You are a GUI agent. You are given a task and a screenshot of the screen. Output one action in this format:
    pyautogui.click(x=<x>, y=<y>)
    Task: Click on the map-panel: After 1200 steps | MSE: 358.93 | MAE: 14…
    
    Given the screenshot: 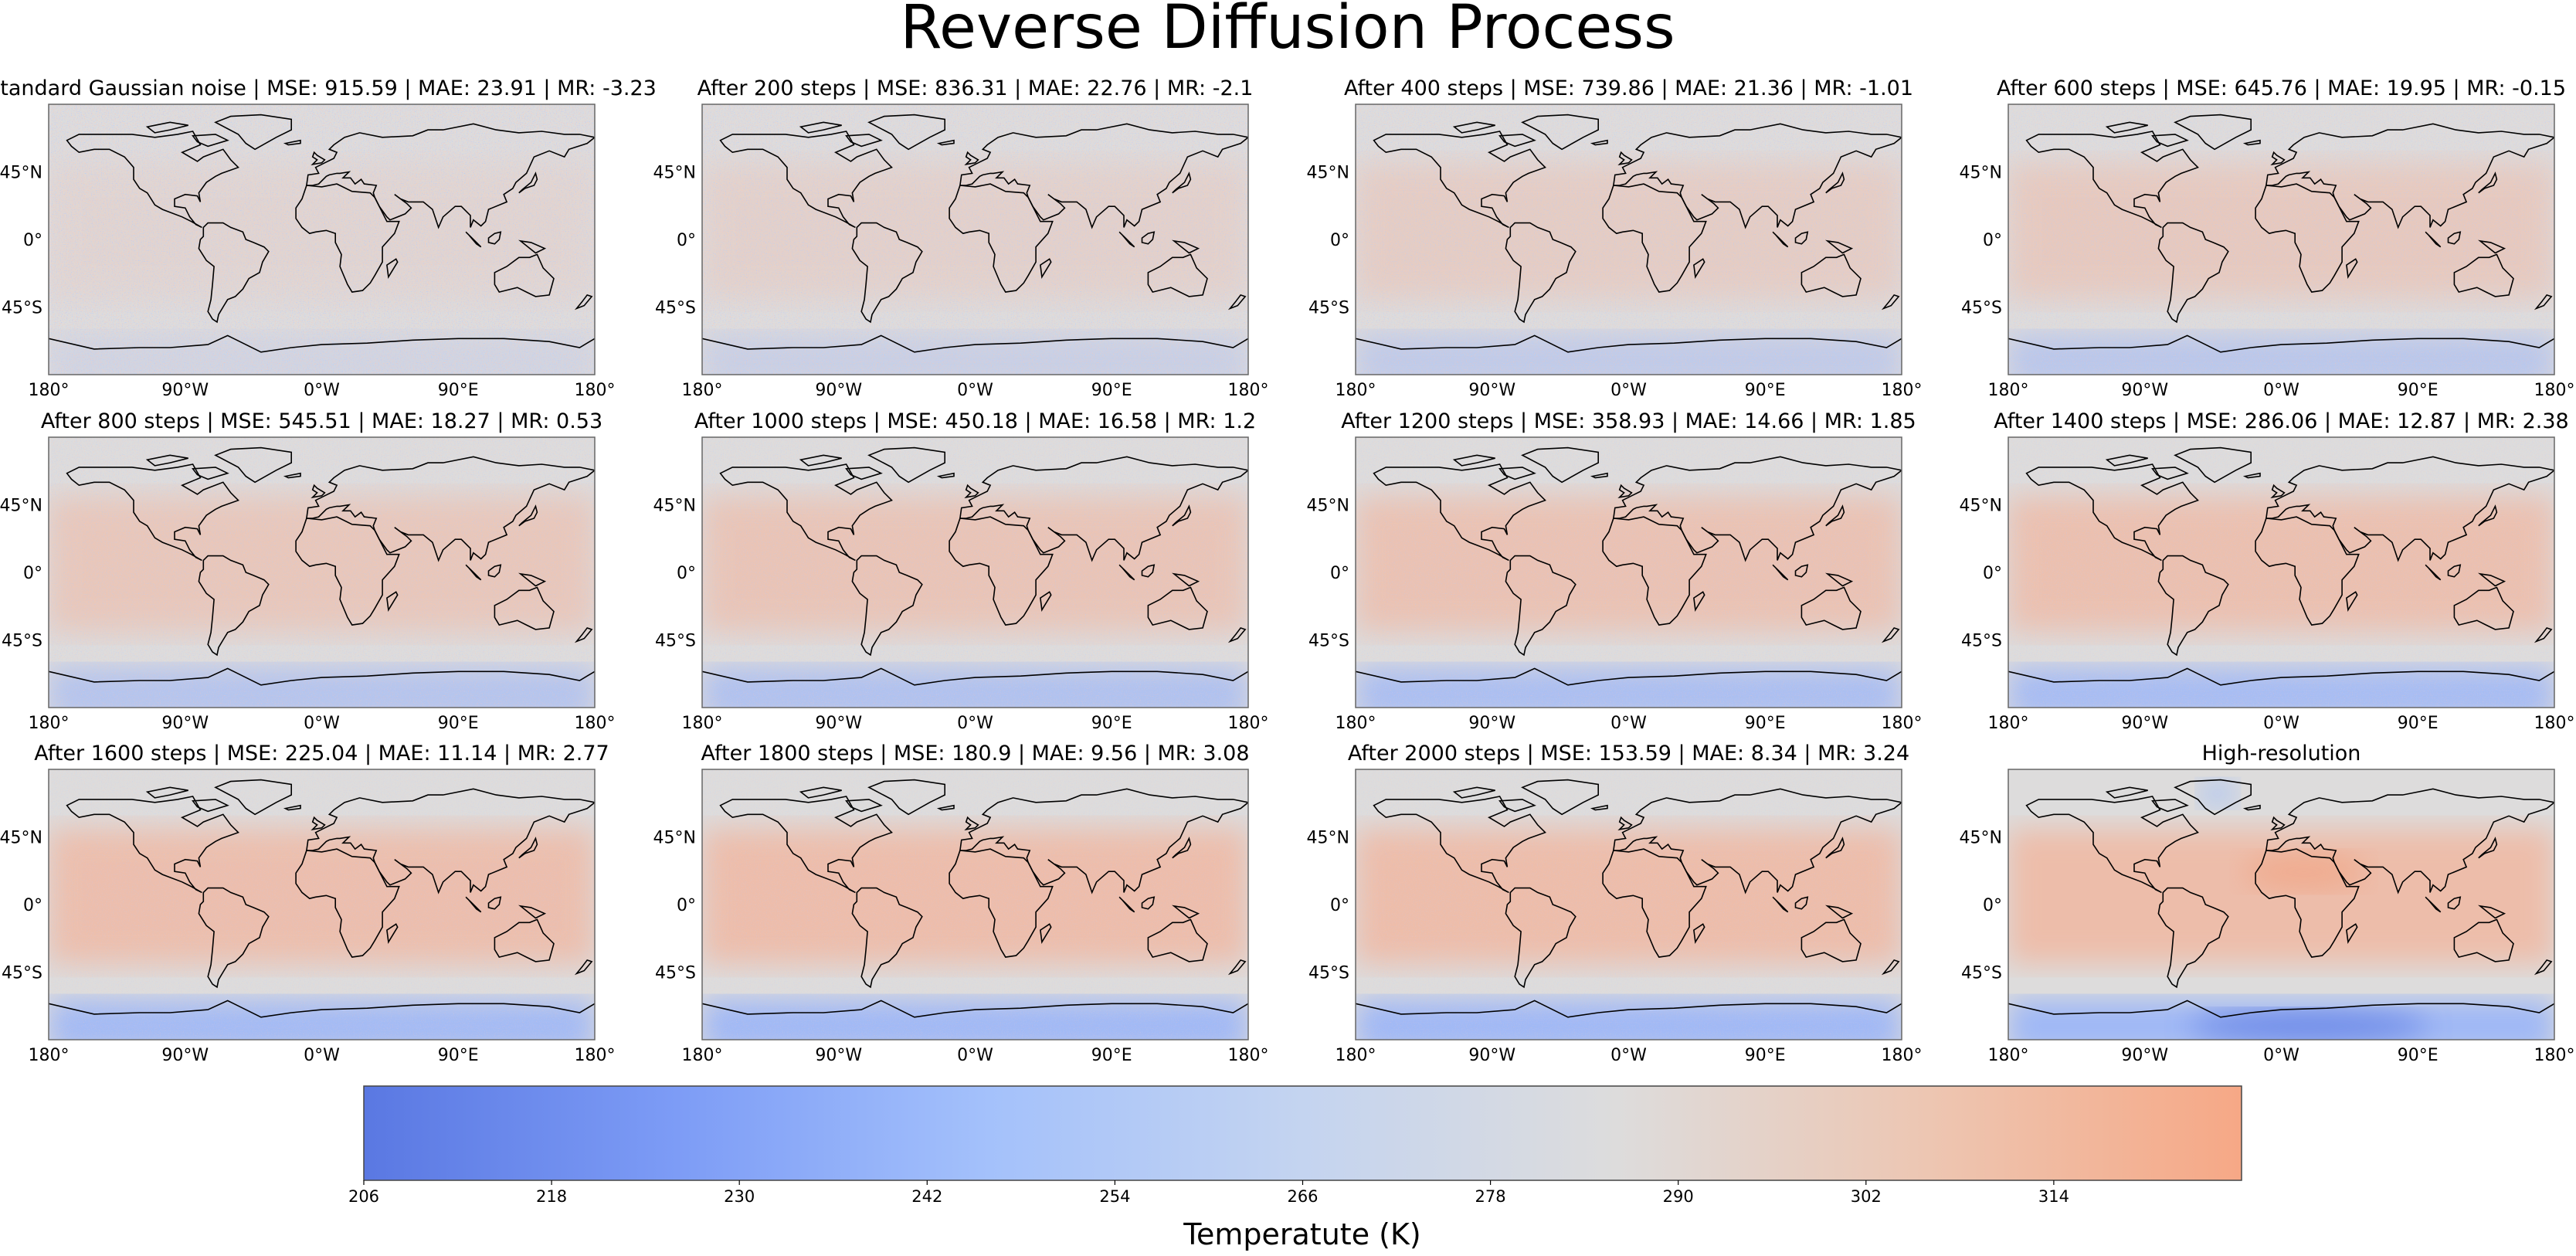 What is the action you would take?
    pyautogui.click(x=1615, y=571)
    